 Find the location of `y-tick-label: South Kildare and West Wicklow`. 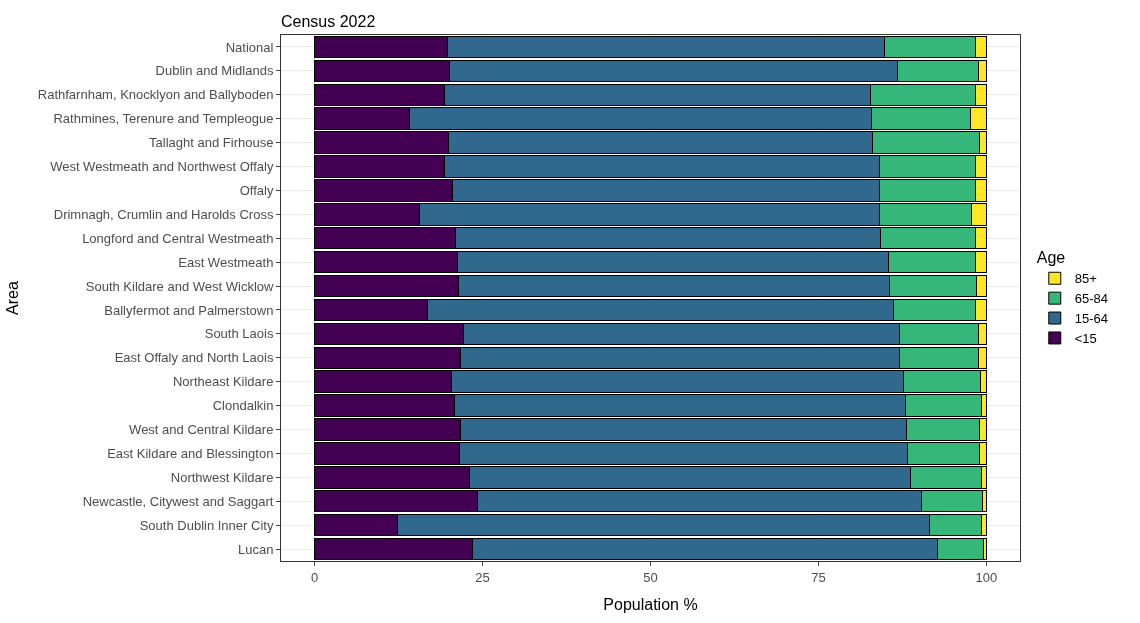

y-tick-label: South Kildare and West Wicklow is located at coordinates (179, 286).